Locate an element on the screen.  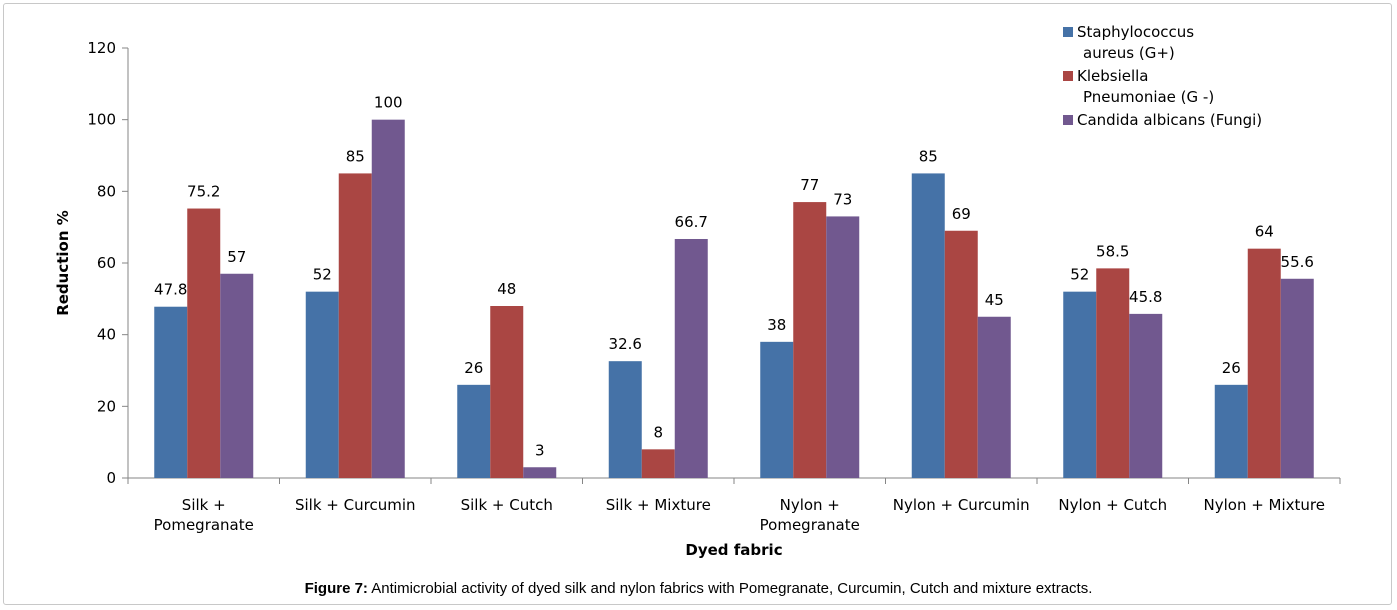
legend-label: Staphylococcus is located at coordinates (1135, 32).